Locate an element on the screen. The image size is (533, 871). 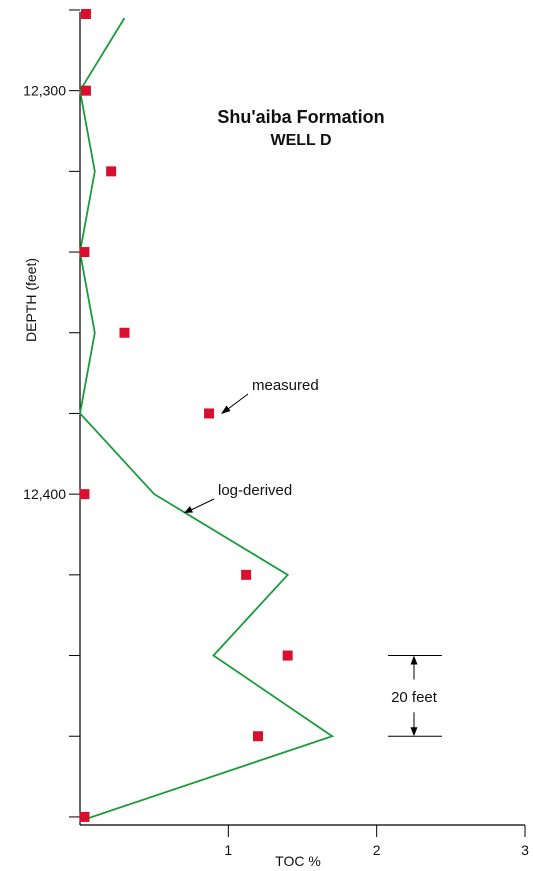
scale-bar-down-arrow is located at coordinates (414, 732).